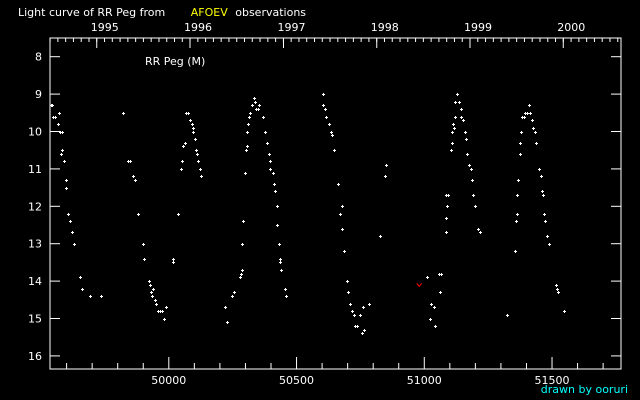 The width and height of the screenshot is (640, 400). What do you see at coordinates (35, 244) in the screenshot?
I see `y-tick-label: 13` at bounding box center [35, 244].